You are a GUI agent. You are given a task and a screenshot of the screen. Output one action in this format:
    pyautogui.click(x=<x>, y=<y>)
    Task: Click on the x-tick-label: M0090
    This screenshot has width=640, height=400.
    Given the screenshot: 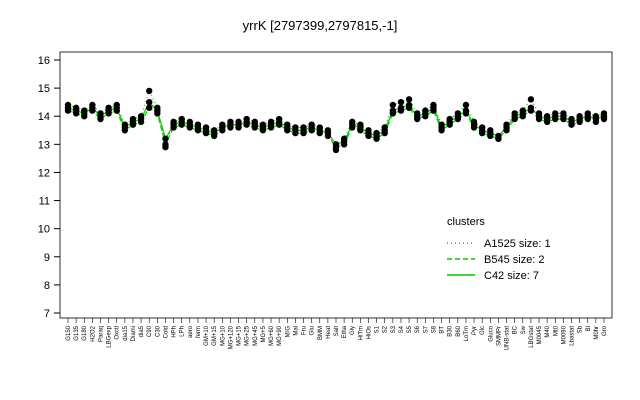 What is the action you would take?
    pyautogui.click(x=564, y=334)
    